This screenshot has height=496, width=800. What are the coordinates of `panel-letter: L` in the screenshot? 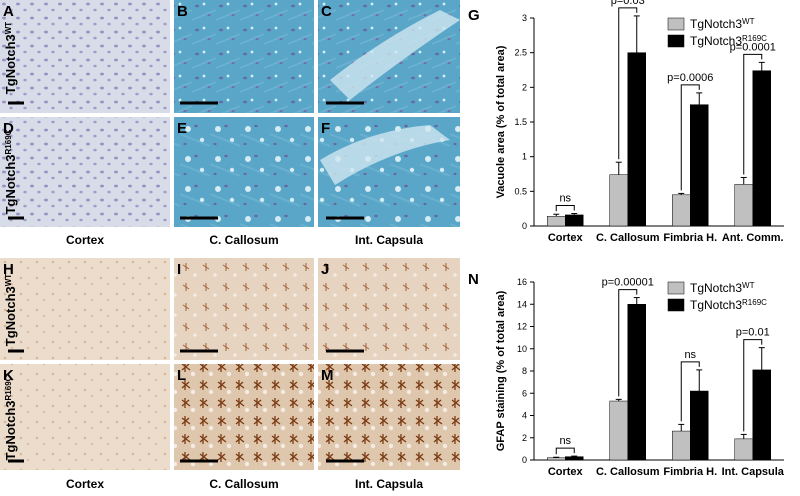 It's located at (181, 375).